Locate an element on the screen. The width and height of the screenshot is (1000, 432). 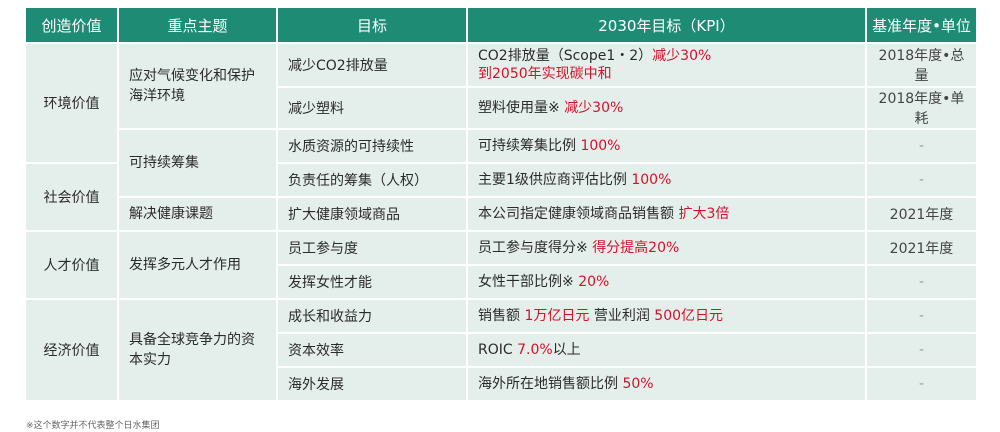
kpi-text: 以上 is located at coordinates (566, 350).